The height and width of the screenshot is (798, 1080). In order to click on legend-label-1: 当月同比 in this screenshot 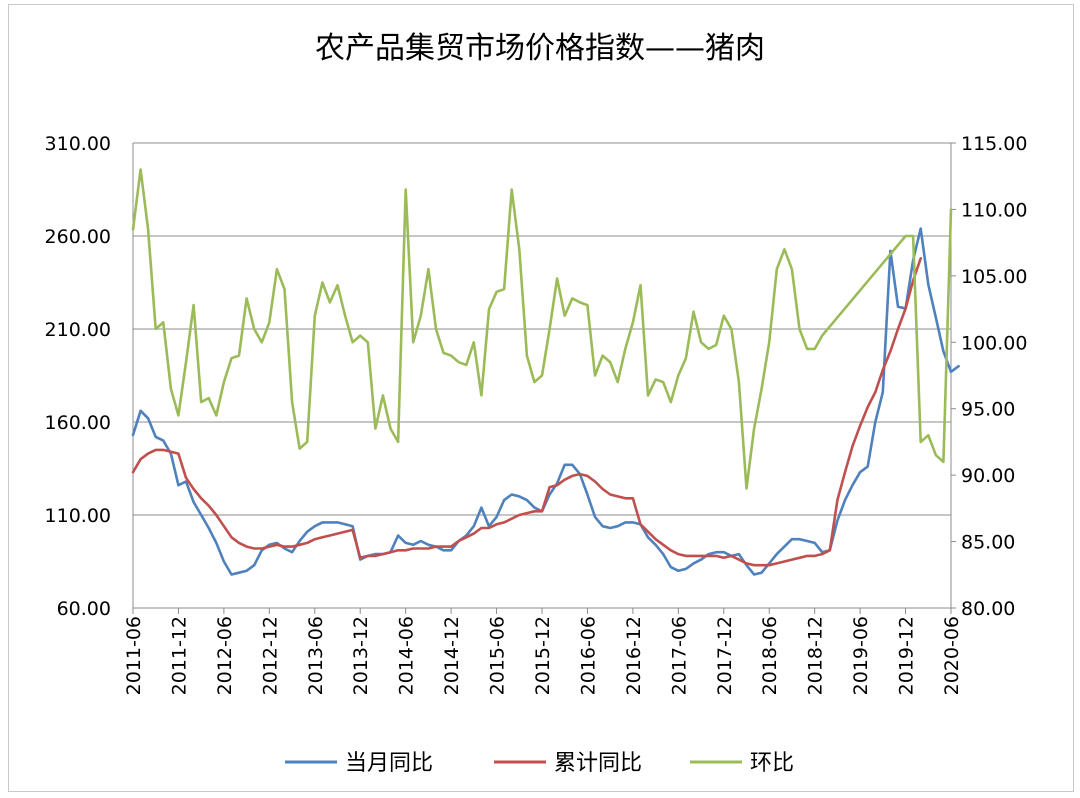, I will do `click(389, 763)`.